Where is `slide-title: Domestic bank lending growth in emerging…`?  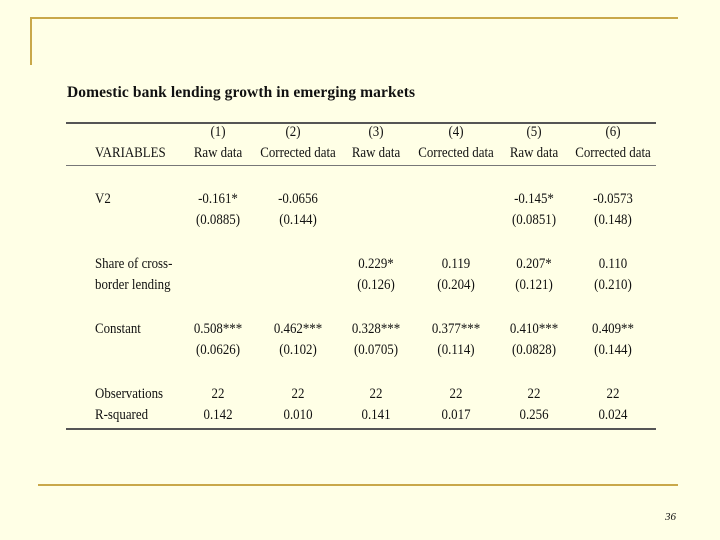 slide-title: Domestic bank lending growth in emerging… is located at coordinates (241, 92).